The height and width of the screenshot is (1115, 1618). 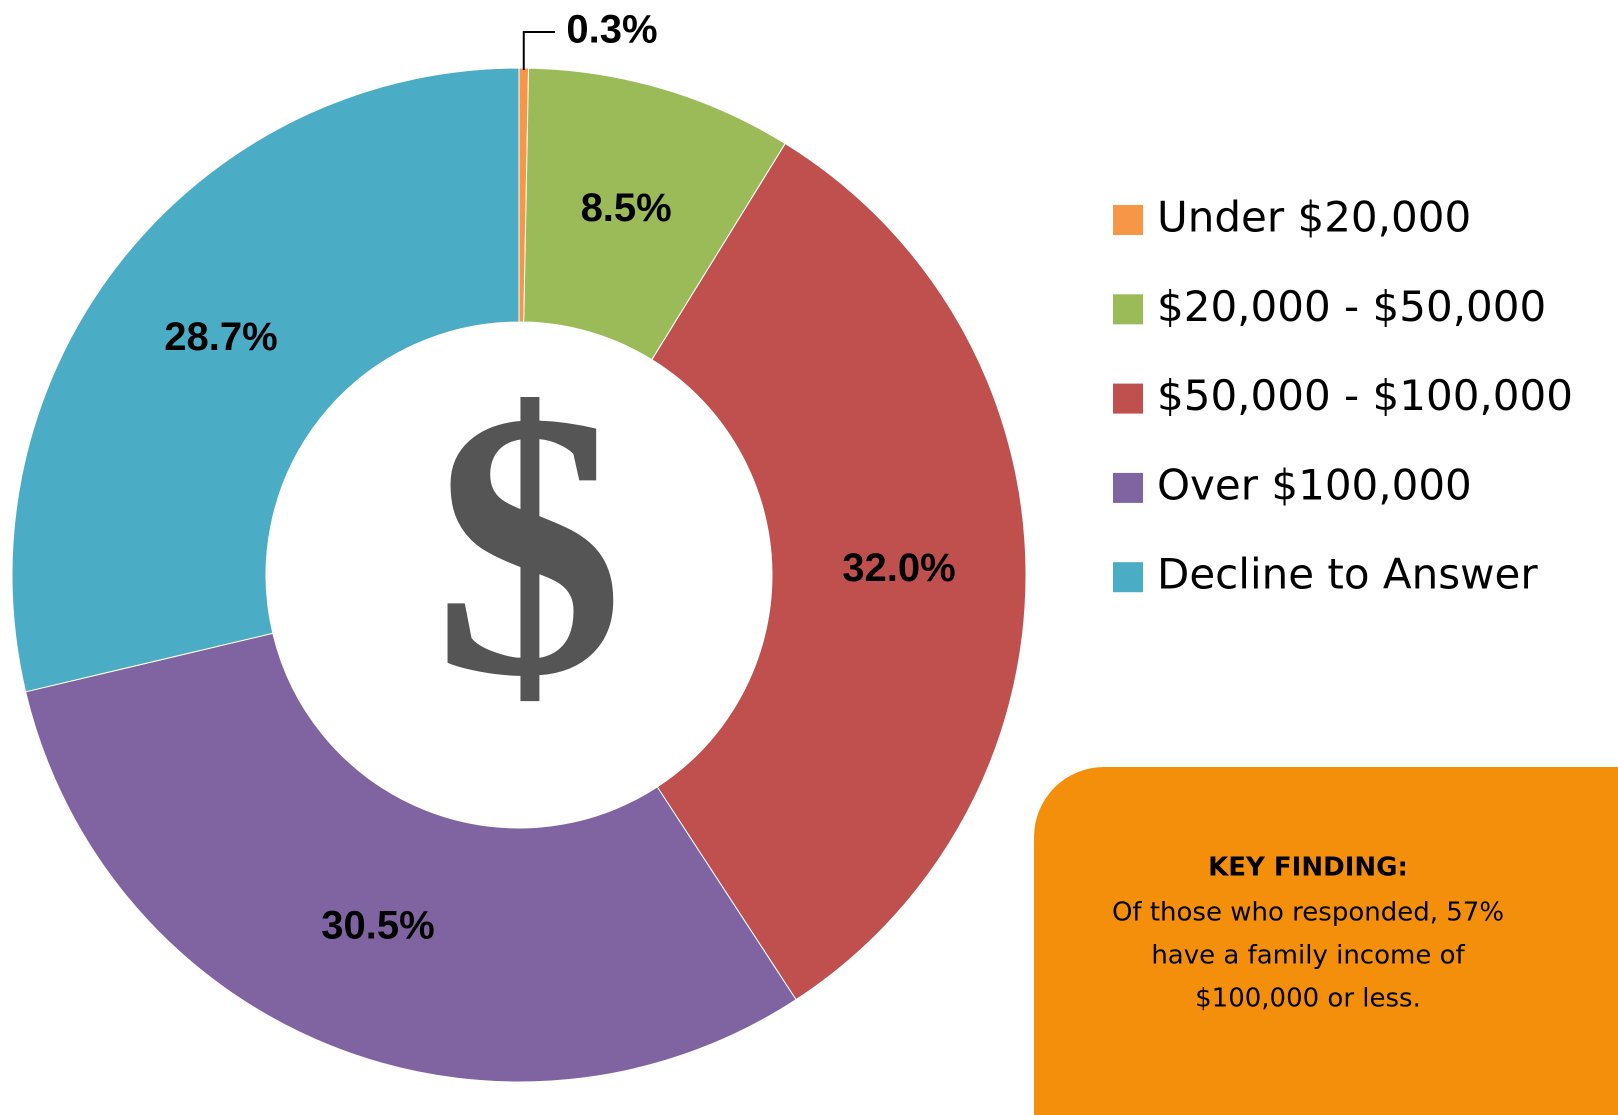 I want to click on legend-label: Over $100,000, so click(x=1314, y=484).